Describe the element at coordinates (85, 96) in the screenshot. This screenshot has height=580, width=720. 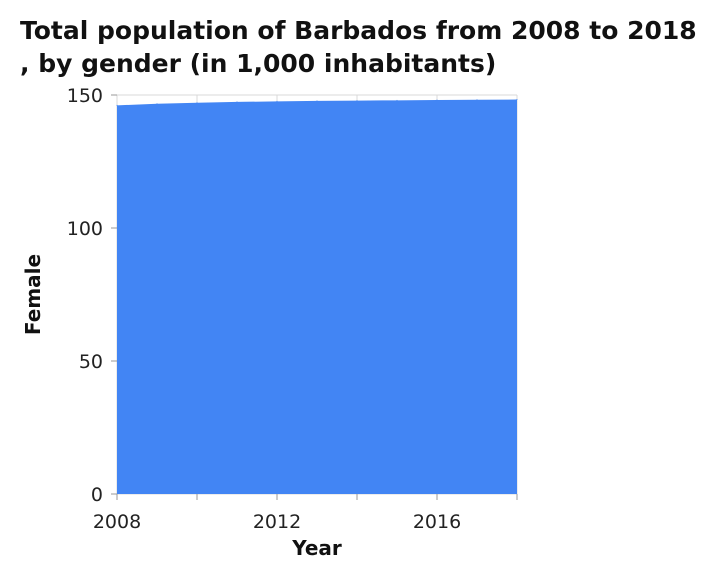
I see `y-tick-label: 150` at that location.